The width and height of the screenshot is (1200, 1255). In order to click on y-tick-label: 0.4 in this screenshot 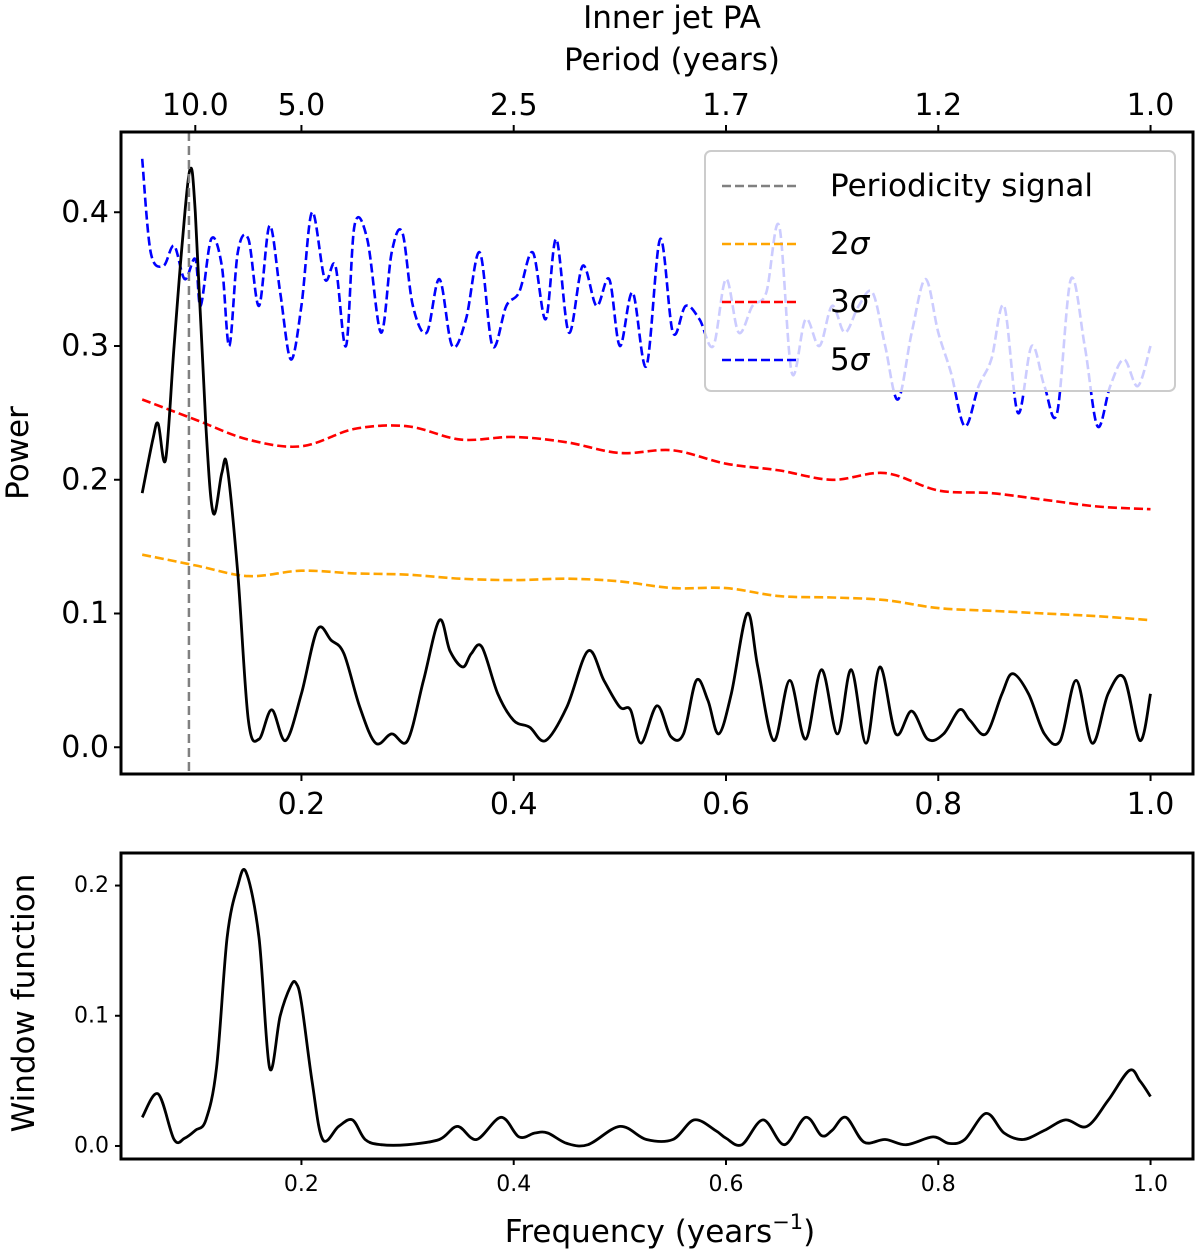, I will do `click(85, 212)`.